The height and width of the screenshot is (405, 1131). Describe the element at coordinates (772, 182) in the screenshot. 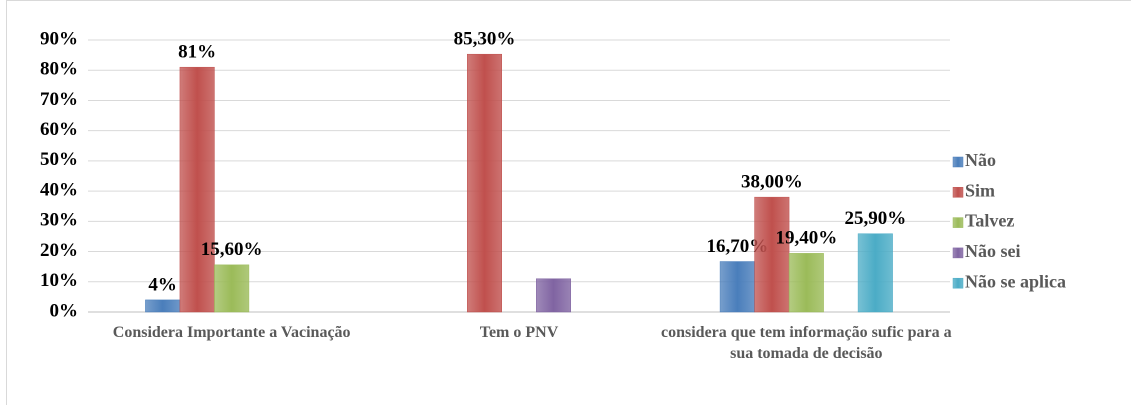

I see `data-label: 38,00%` at that location.